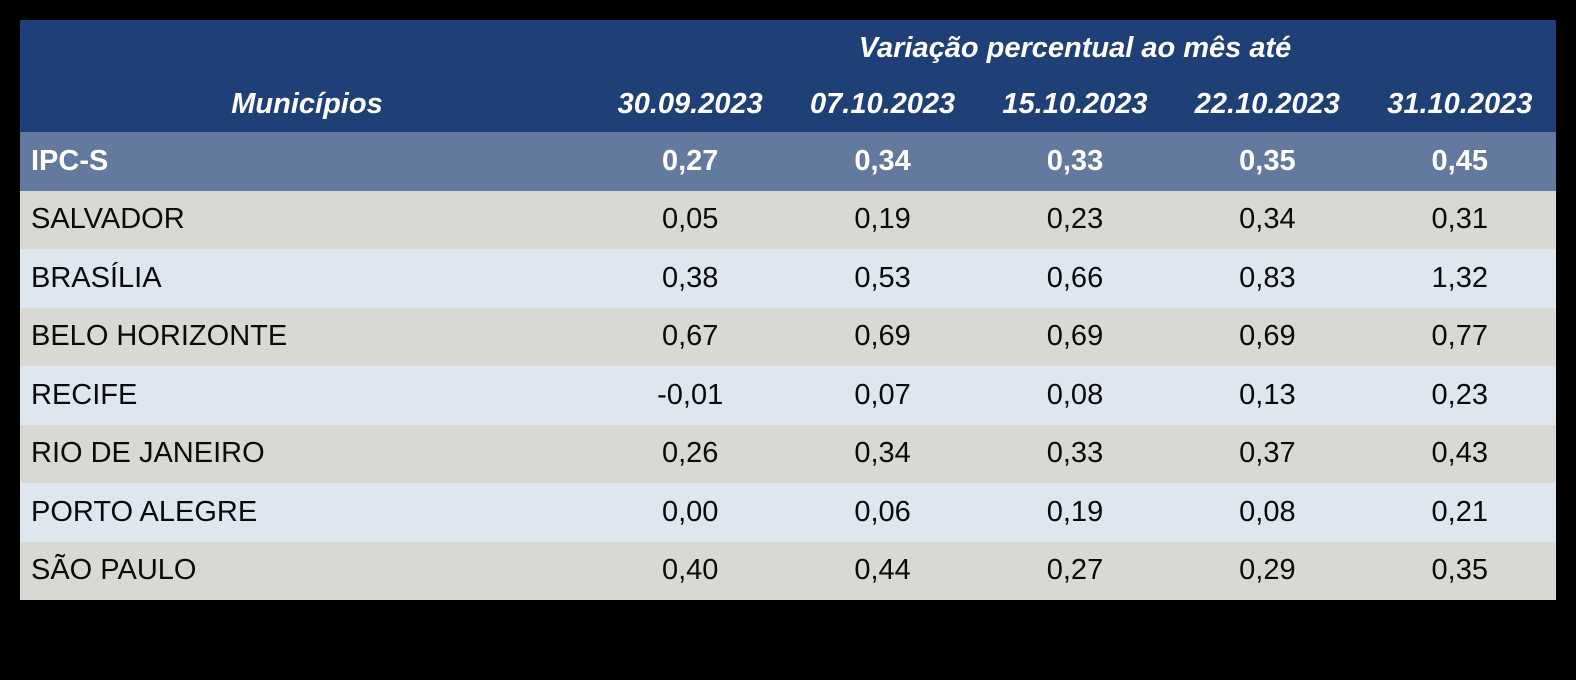  Describe the element at coordinates (1459, 453) in the screenshot. I see `value-cell: 0,43` at that location.